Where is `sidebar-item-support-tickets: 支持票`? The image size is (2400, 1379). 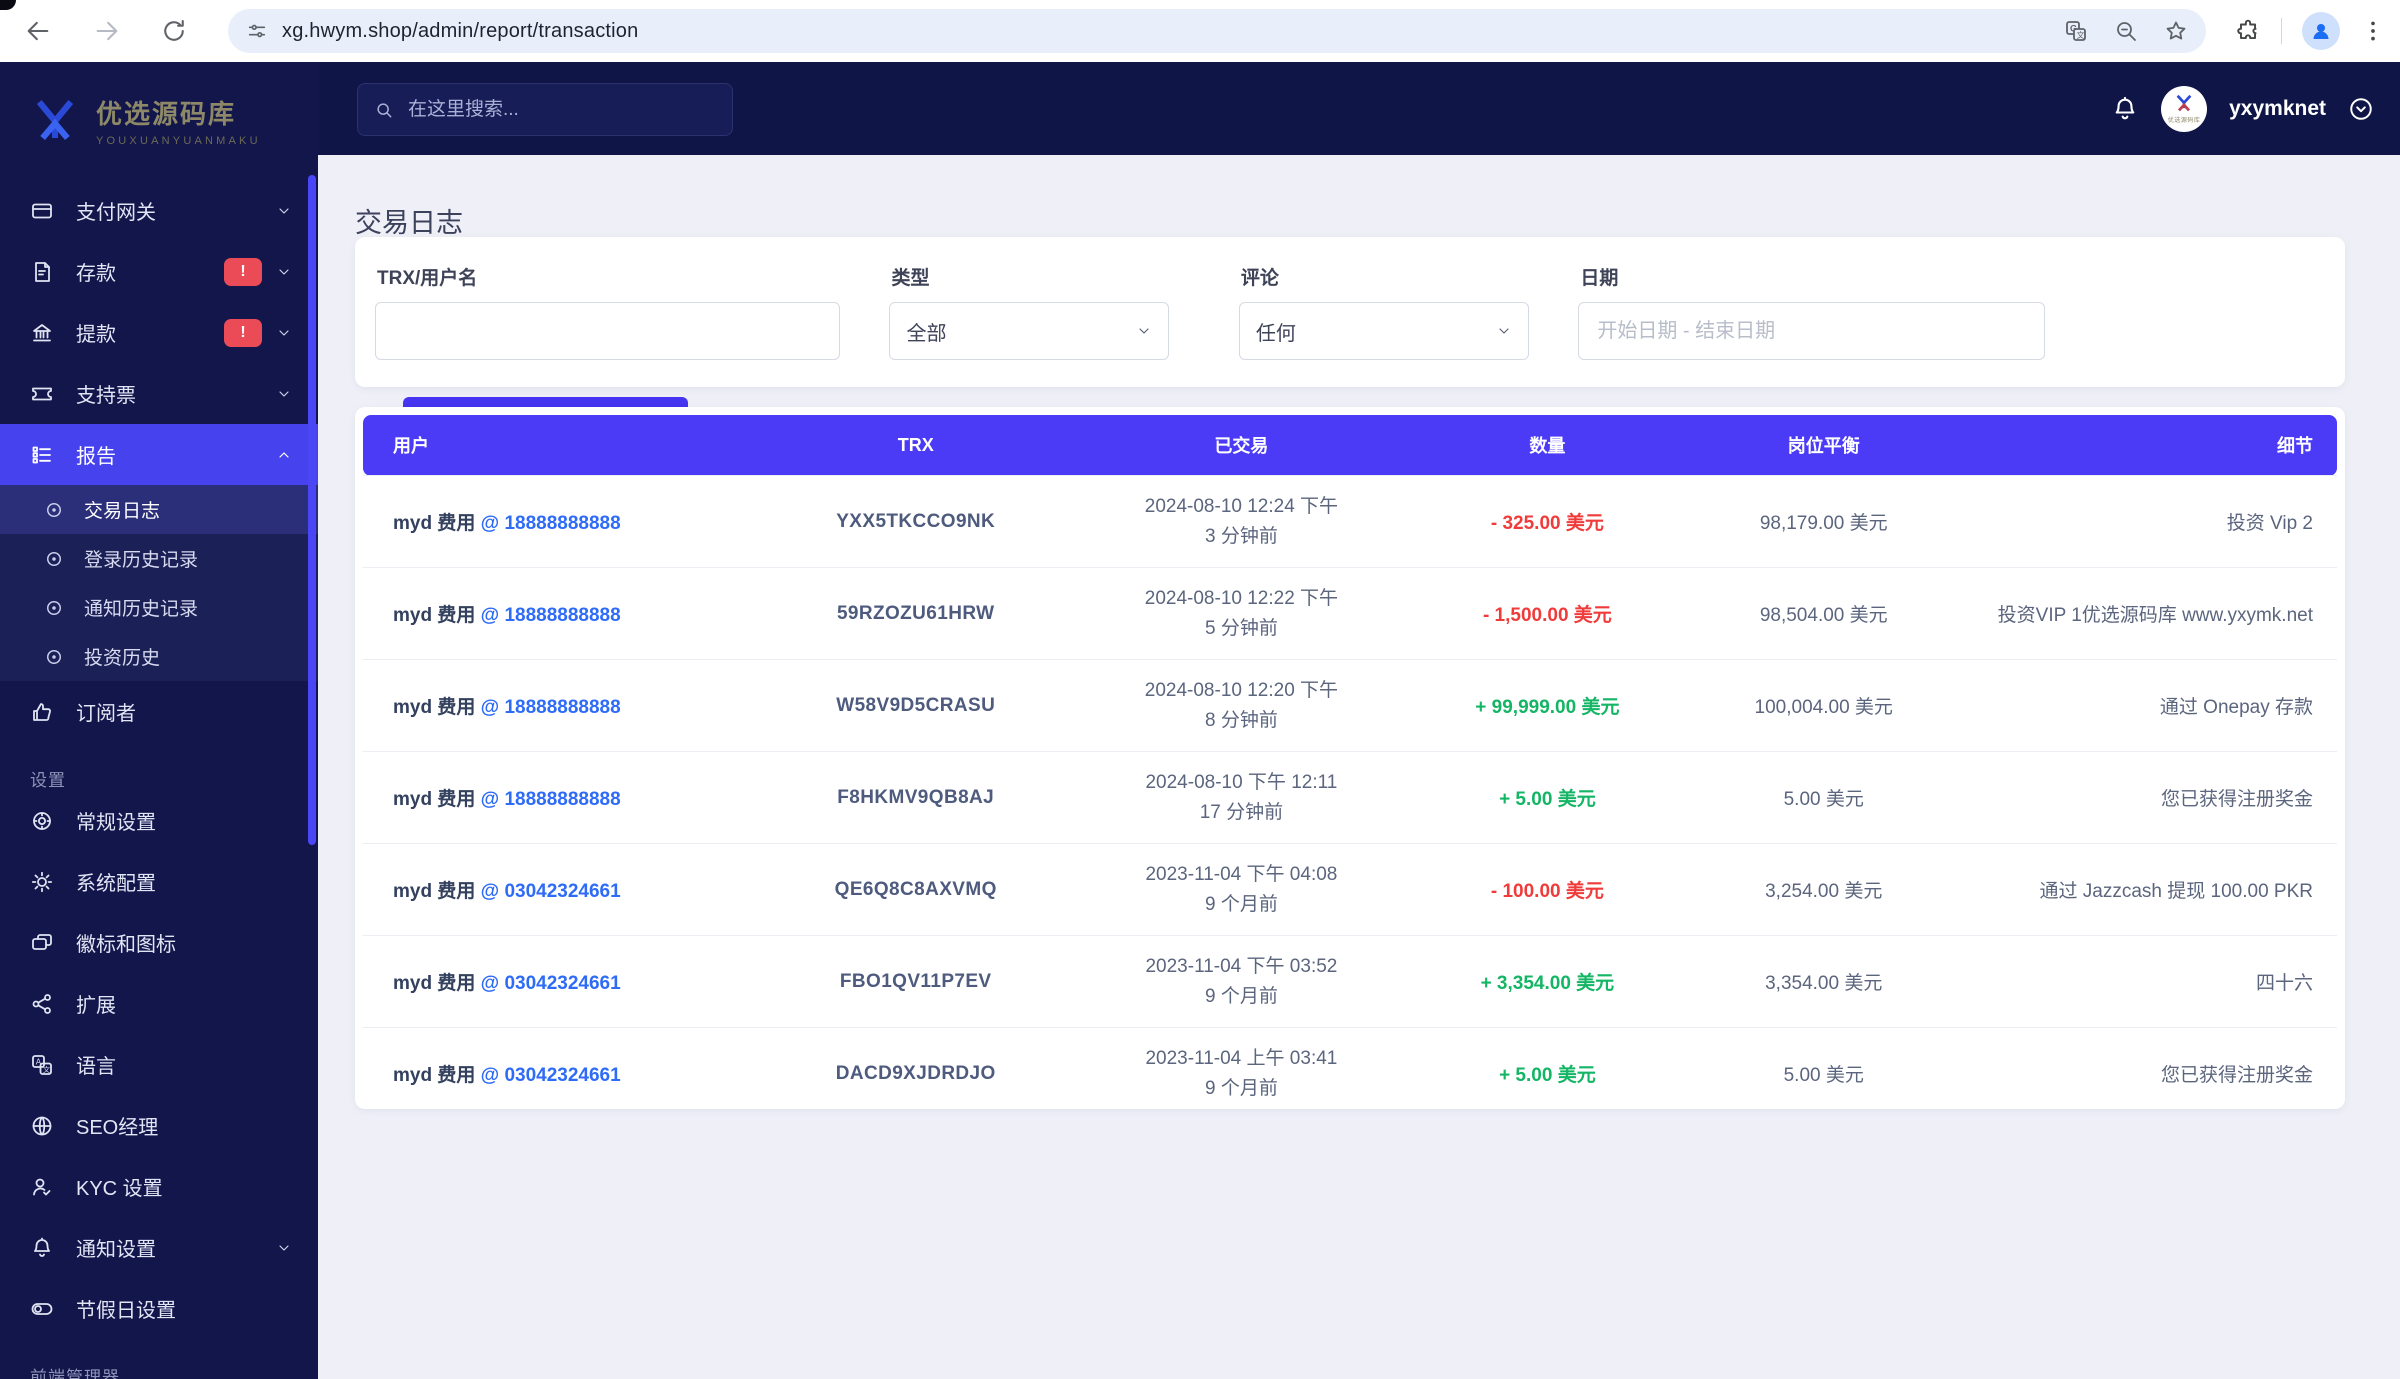
sidebar-item-support-tickets: 支持票 is located at coordinates (159, 393).